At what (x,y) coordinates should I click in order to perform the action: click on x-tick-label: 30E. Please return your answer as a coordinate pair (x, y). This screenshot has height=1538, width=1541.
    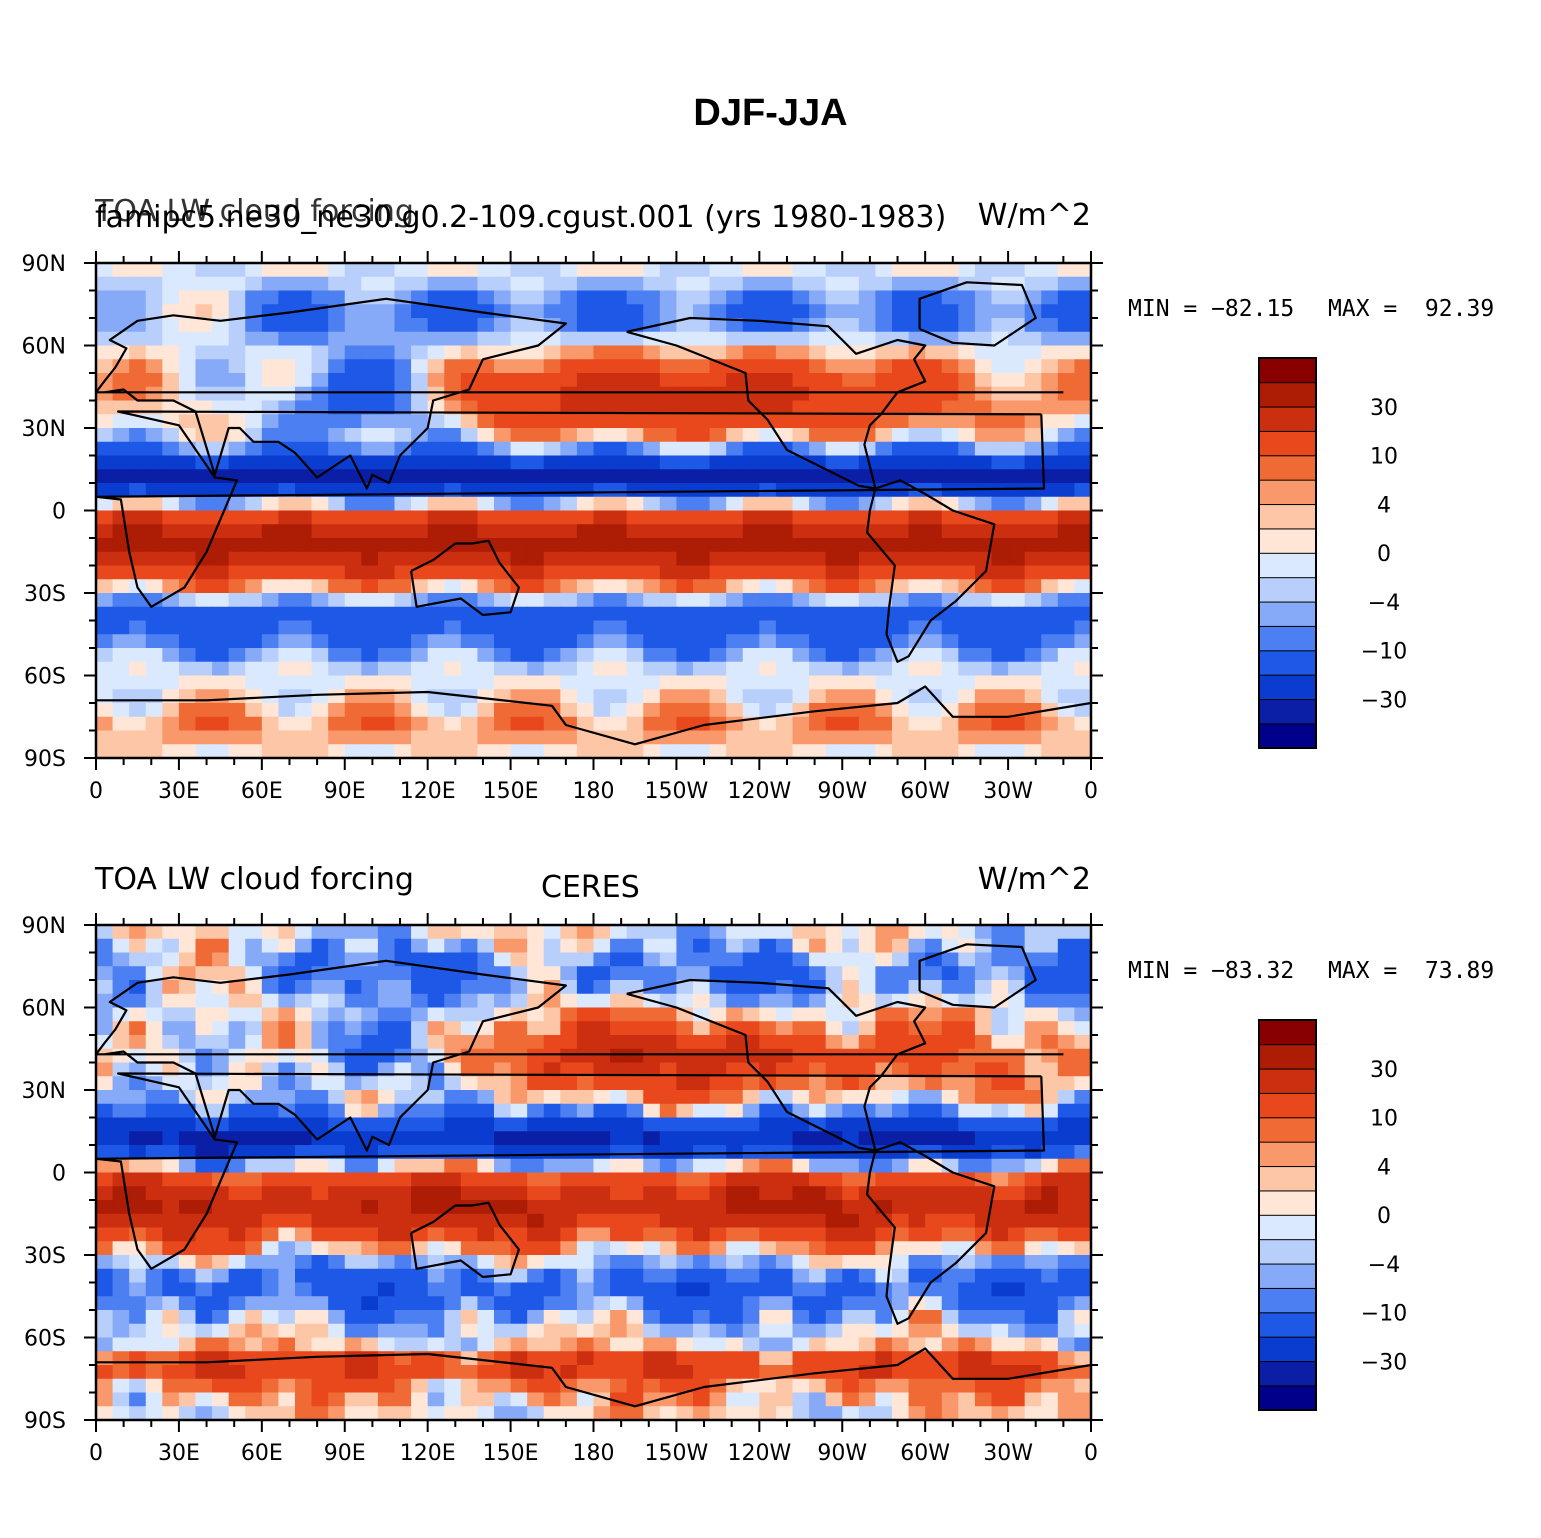
    Looking at the image, I should click on (179, 1453).